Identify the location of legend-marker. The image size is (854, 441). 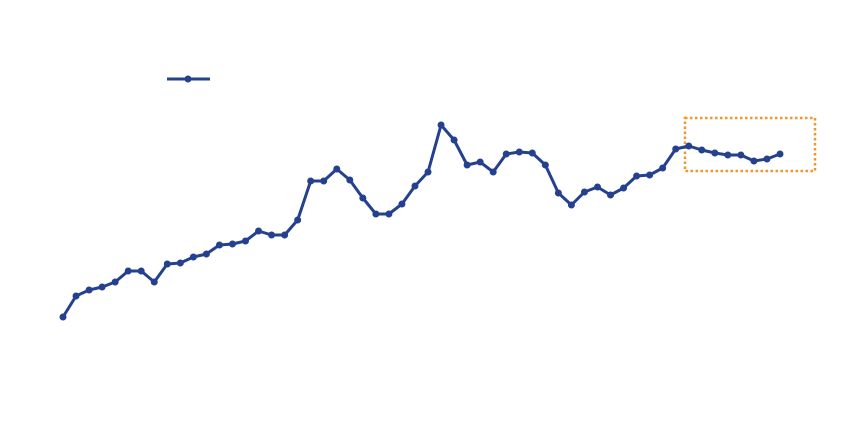
(188, 79).